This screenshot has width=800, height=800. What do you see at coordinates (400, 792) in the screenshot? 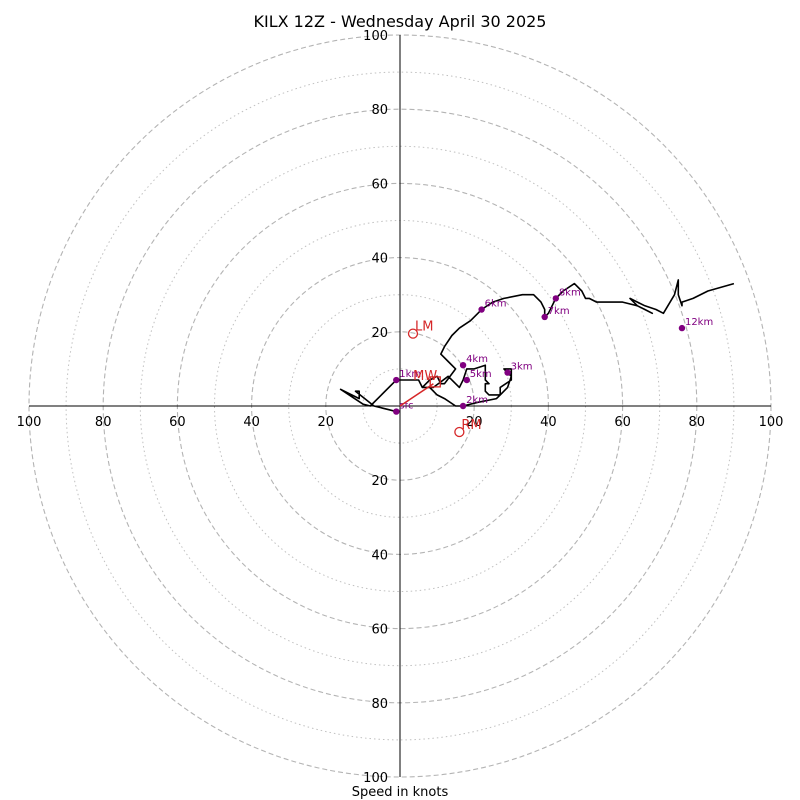
I see `x-axis-label: Speed in knots` at bounding box center [400, 792].